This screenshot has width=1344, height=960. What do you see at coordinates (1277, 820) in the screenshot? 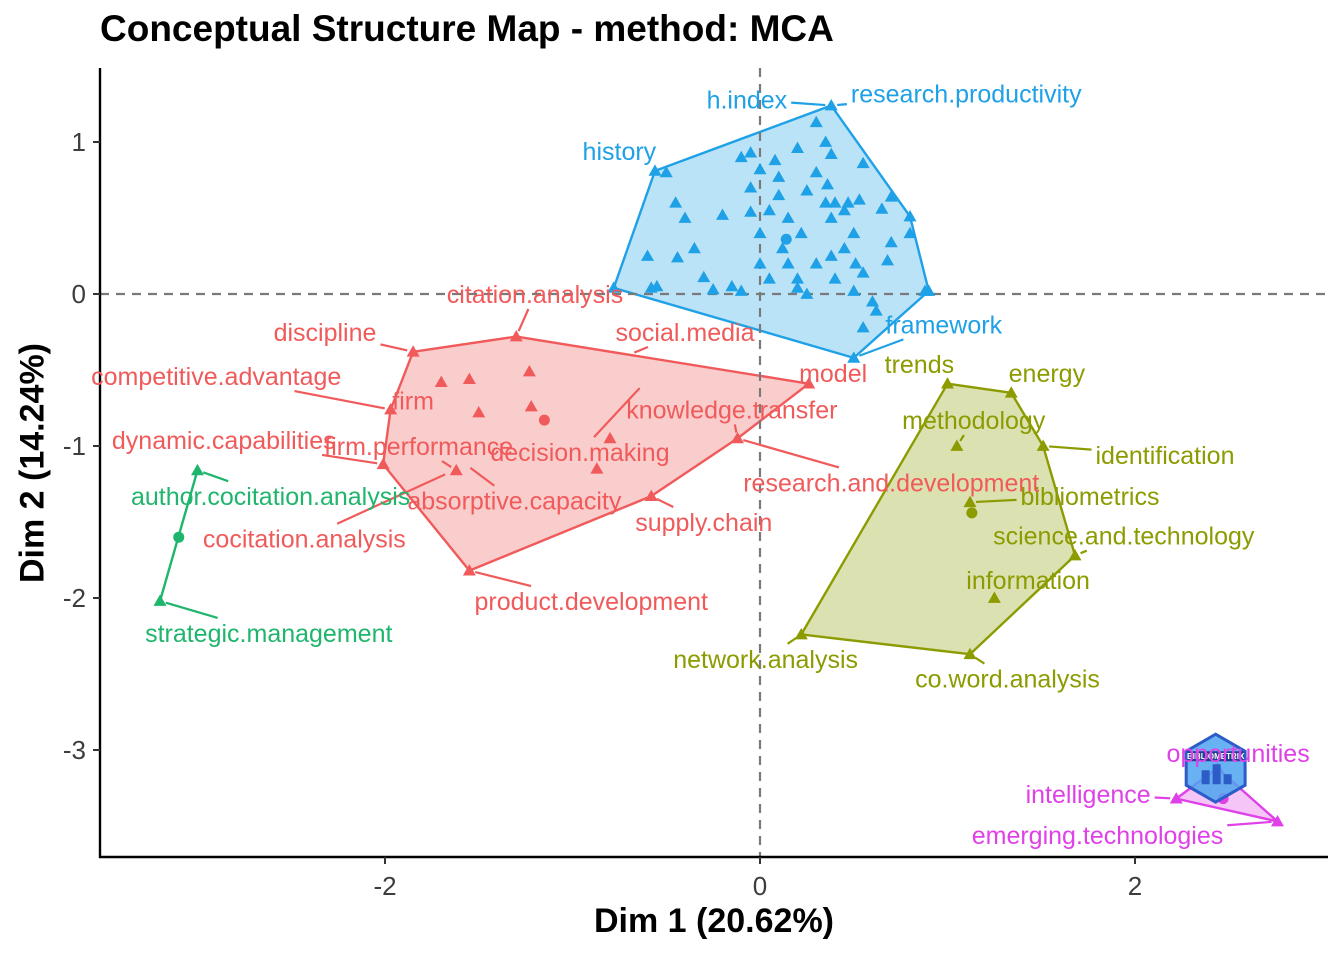
I see `cluster-5-hull-point` at bounding box center [1277, 820].